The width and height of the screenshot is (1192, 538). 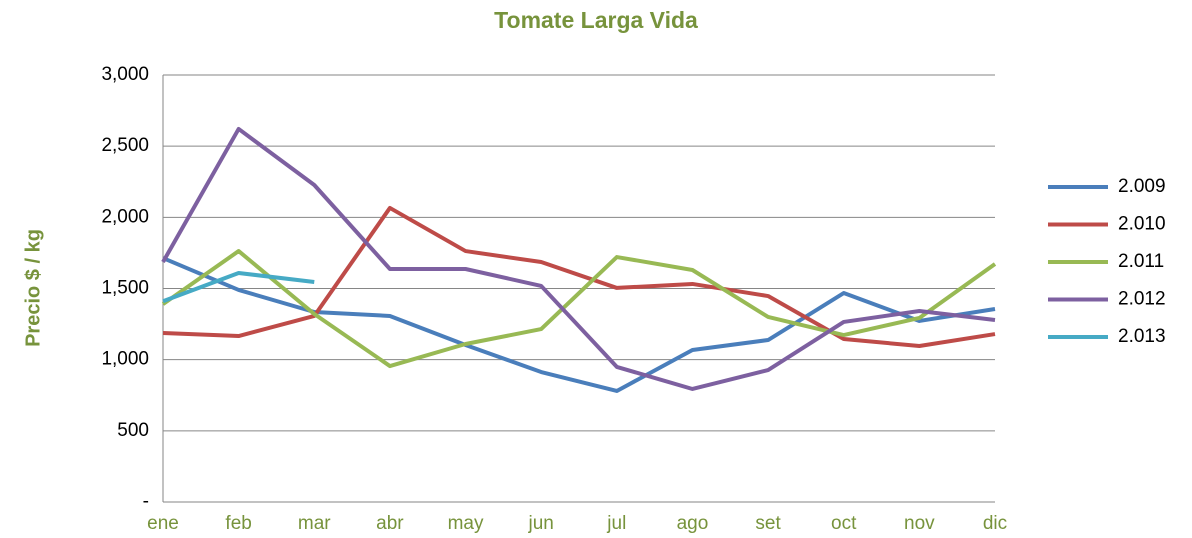 What do you see at coordinates (238, 287) in the screenshot?
I see `series-line` at bounding box center [238, 287].